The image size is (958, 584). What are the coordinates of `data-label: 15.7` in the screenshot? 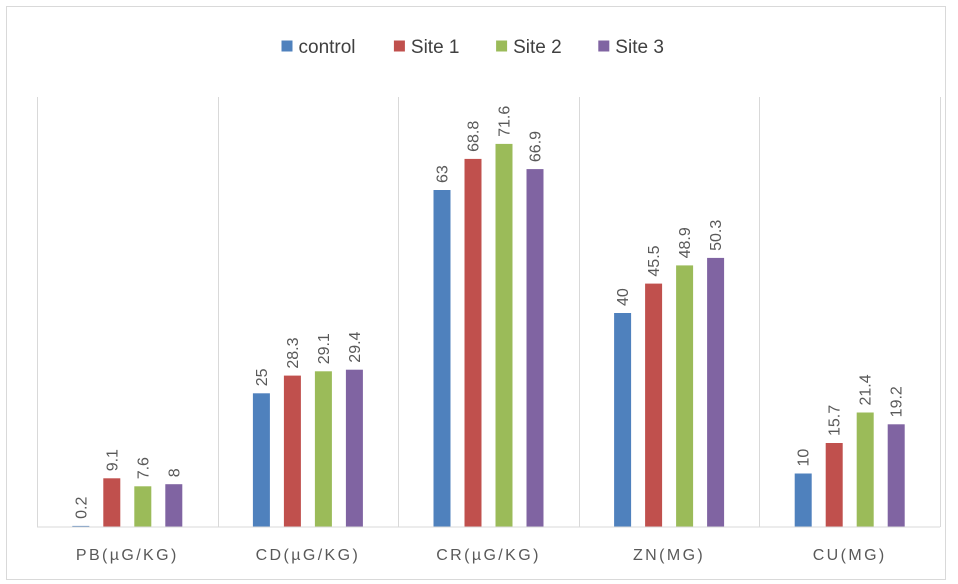 It's located at (835, 420).